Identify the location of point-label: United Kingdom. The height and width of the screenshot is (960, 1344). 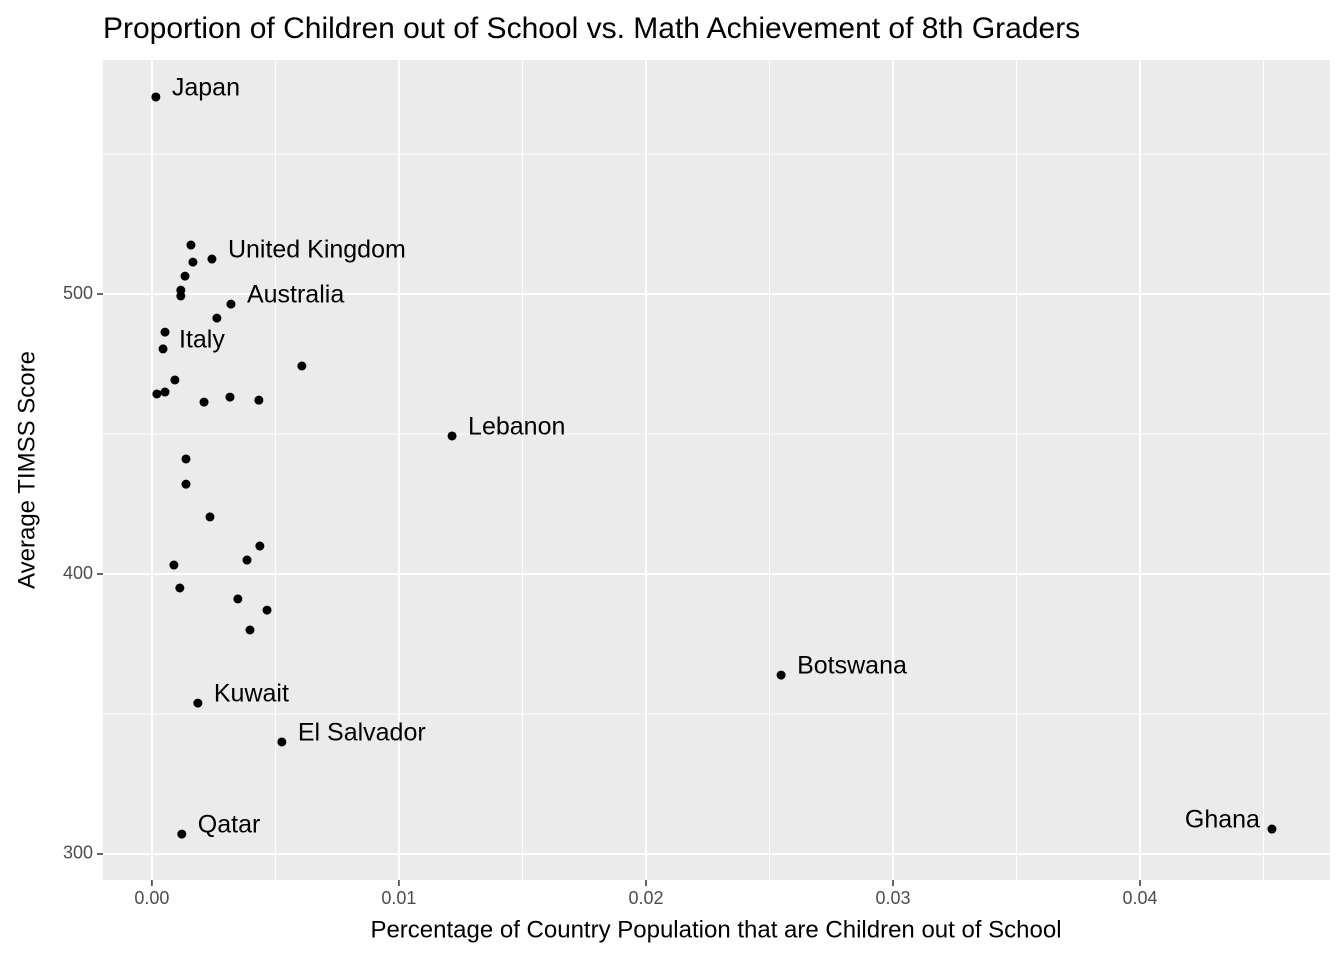
(317, 250).